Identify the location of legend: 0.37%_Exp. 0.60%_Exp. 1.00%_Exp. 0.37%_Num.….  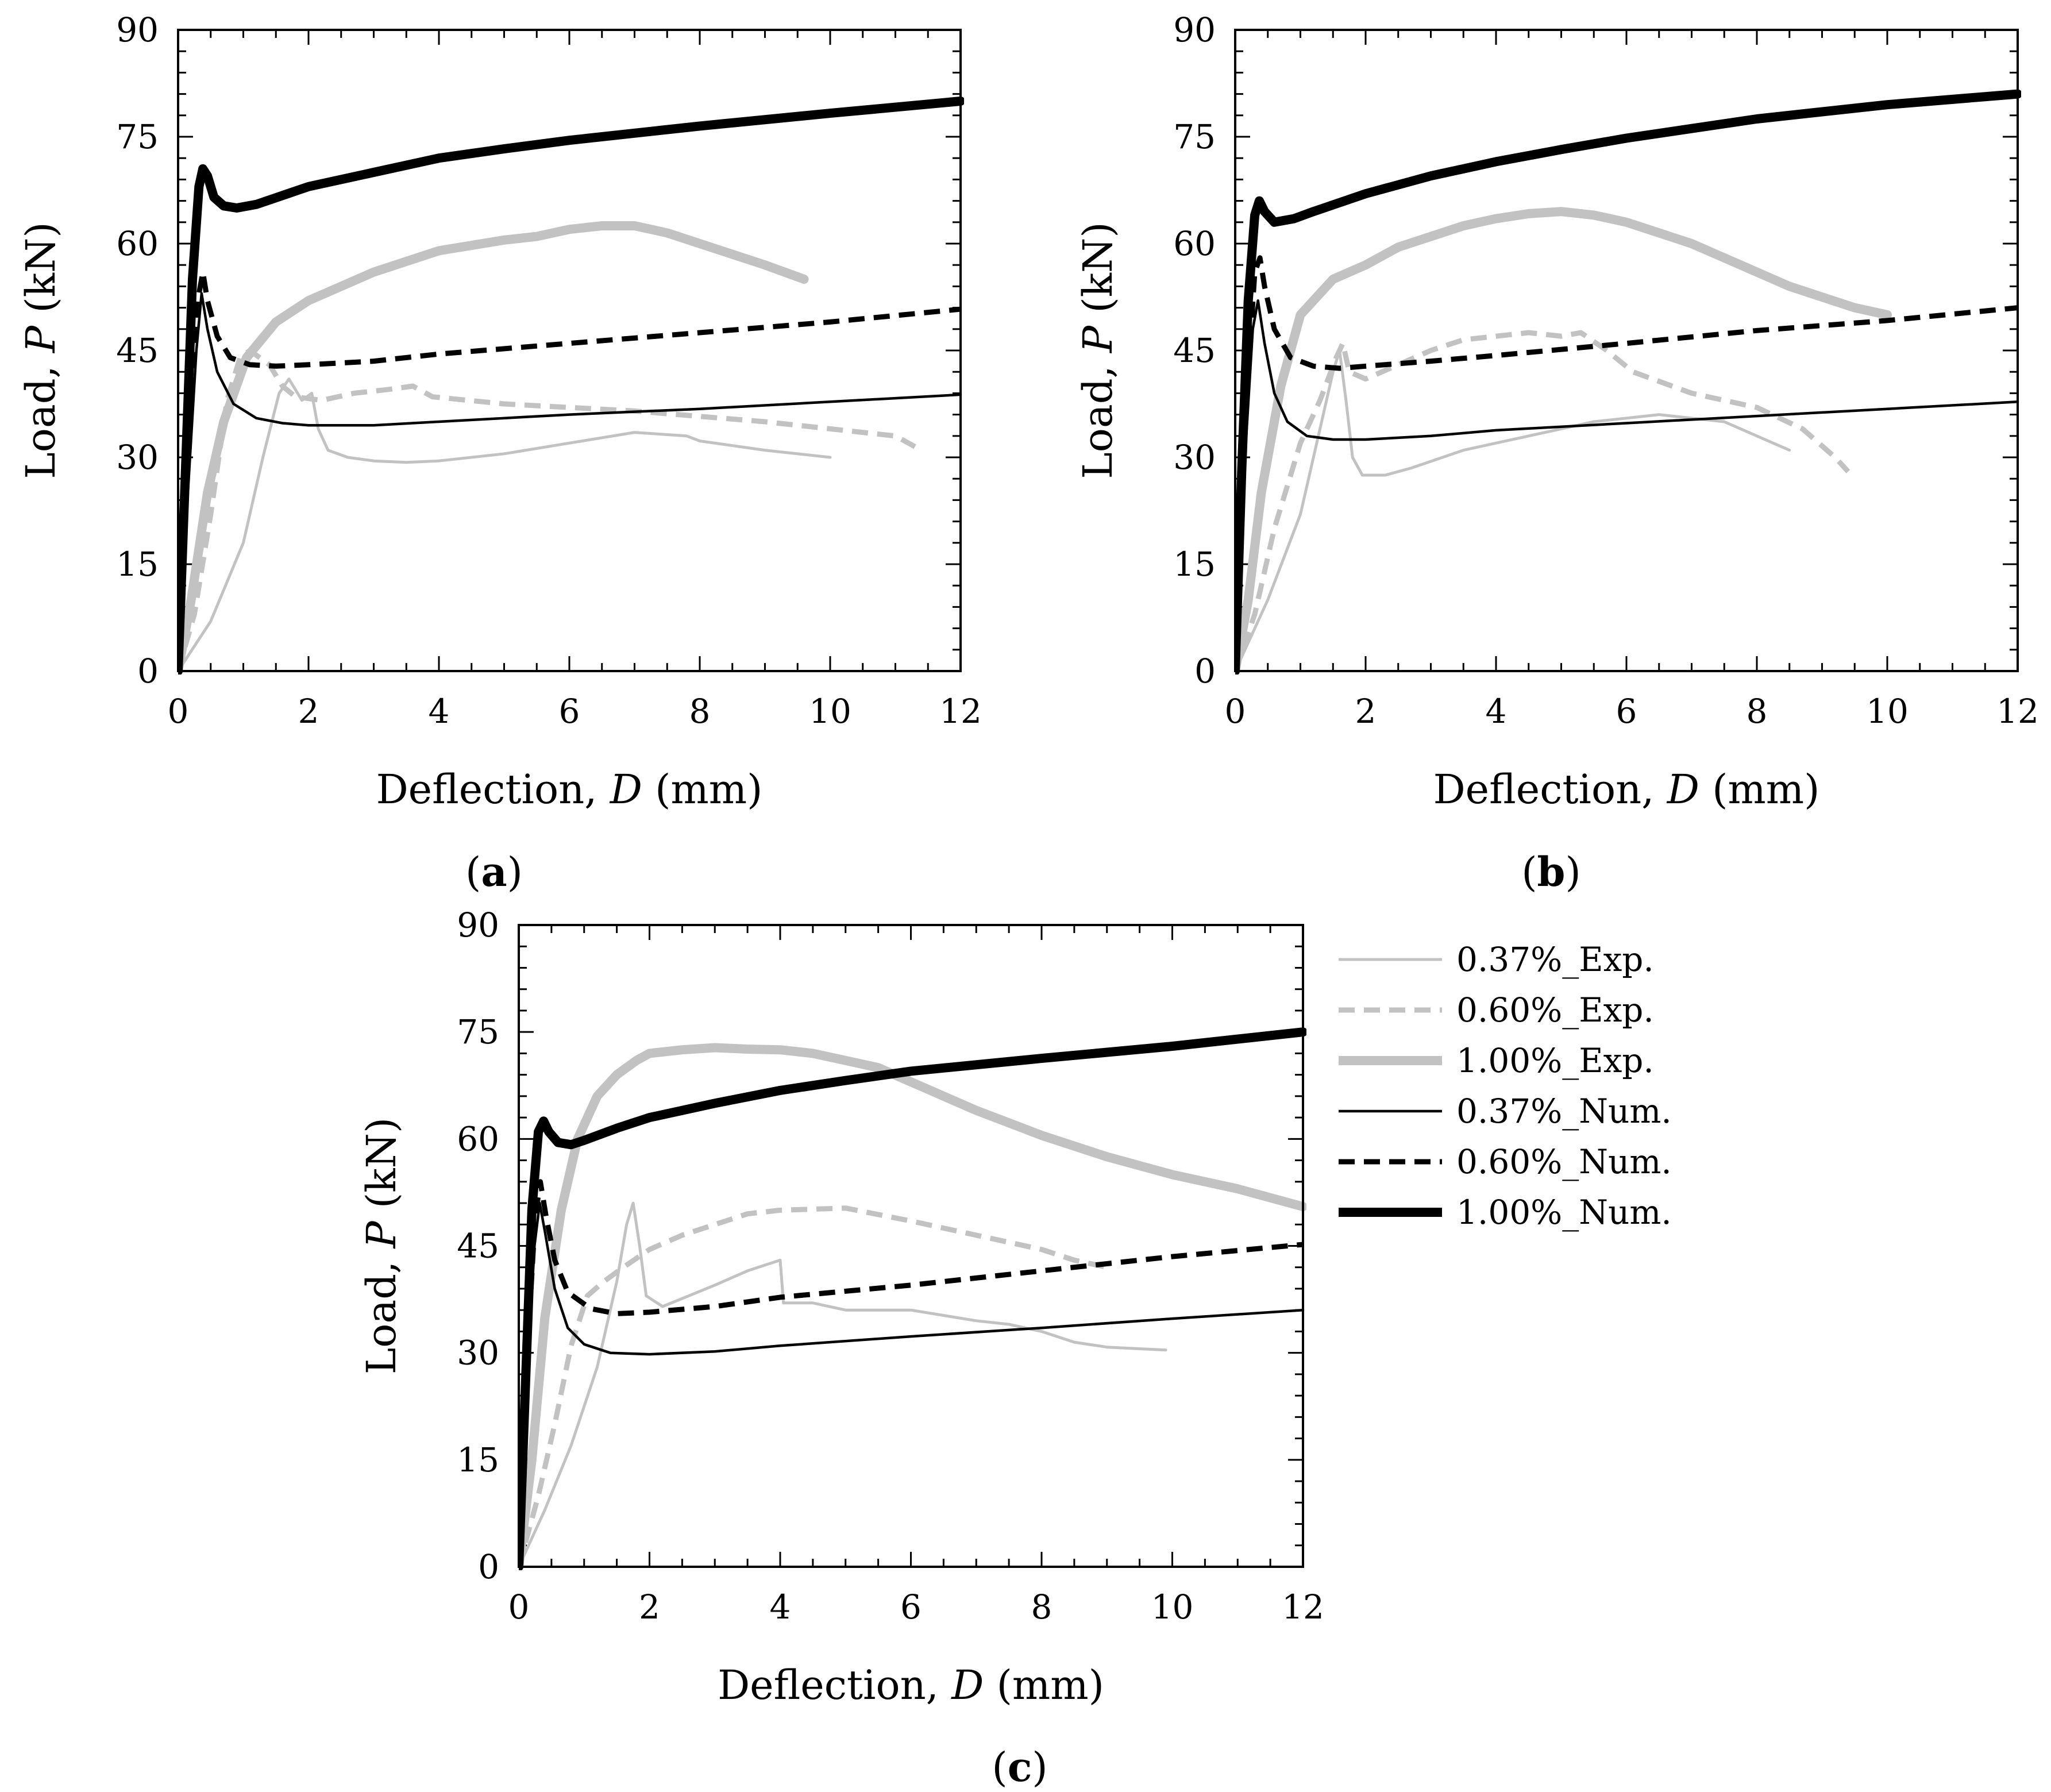
(1505, 1086).